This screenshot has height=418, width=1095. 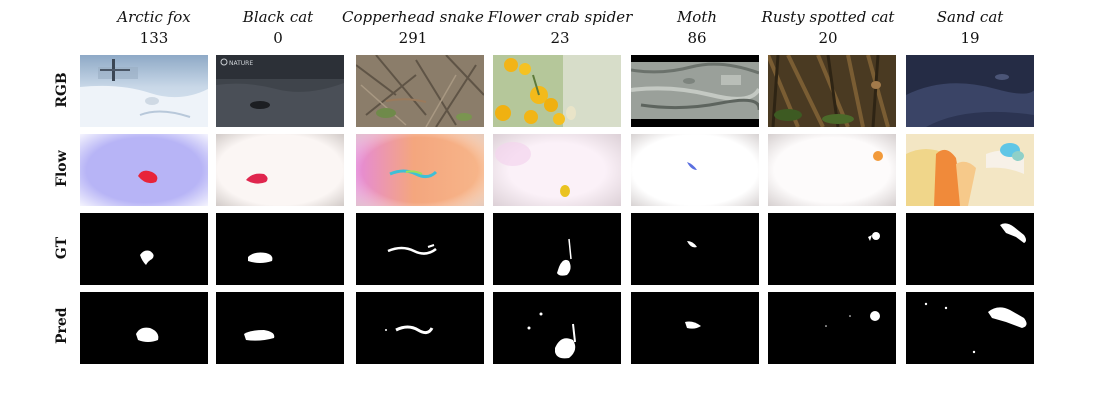 What do you see at coordinates (413, 17) in the screenshot?
I see `column-title: Copperhead snake` at bounding box center [413, 17].